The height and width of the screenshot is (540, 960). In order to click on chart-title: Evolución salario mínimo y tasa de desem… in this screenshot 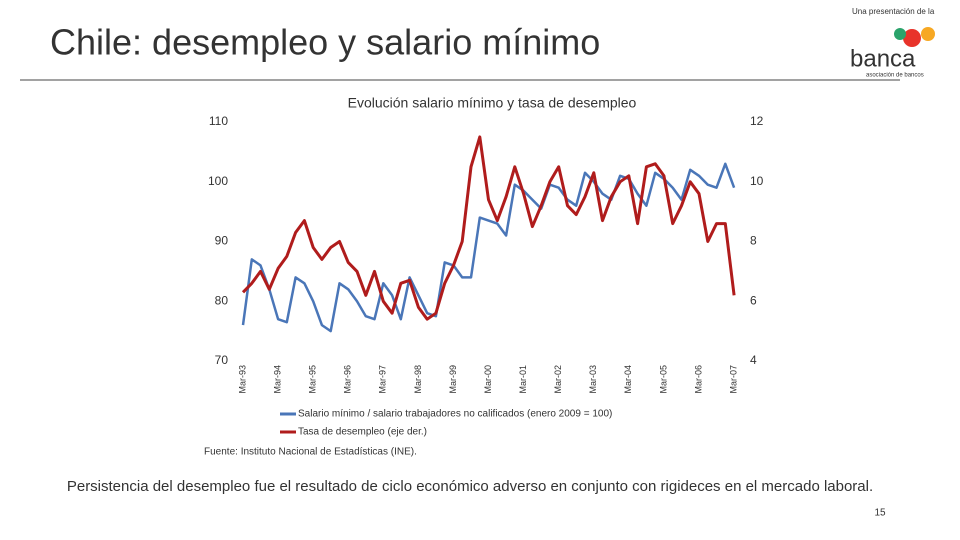, I will do `click(492, 103)`.